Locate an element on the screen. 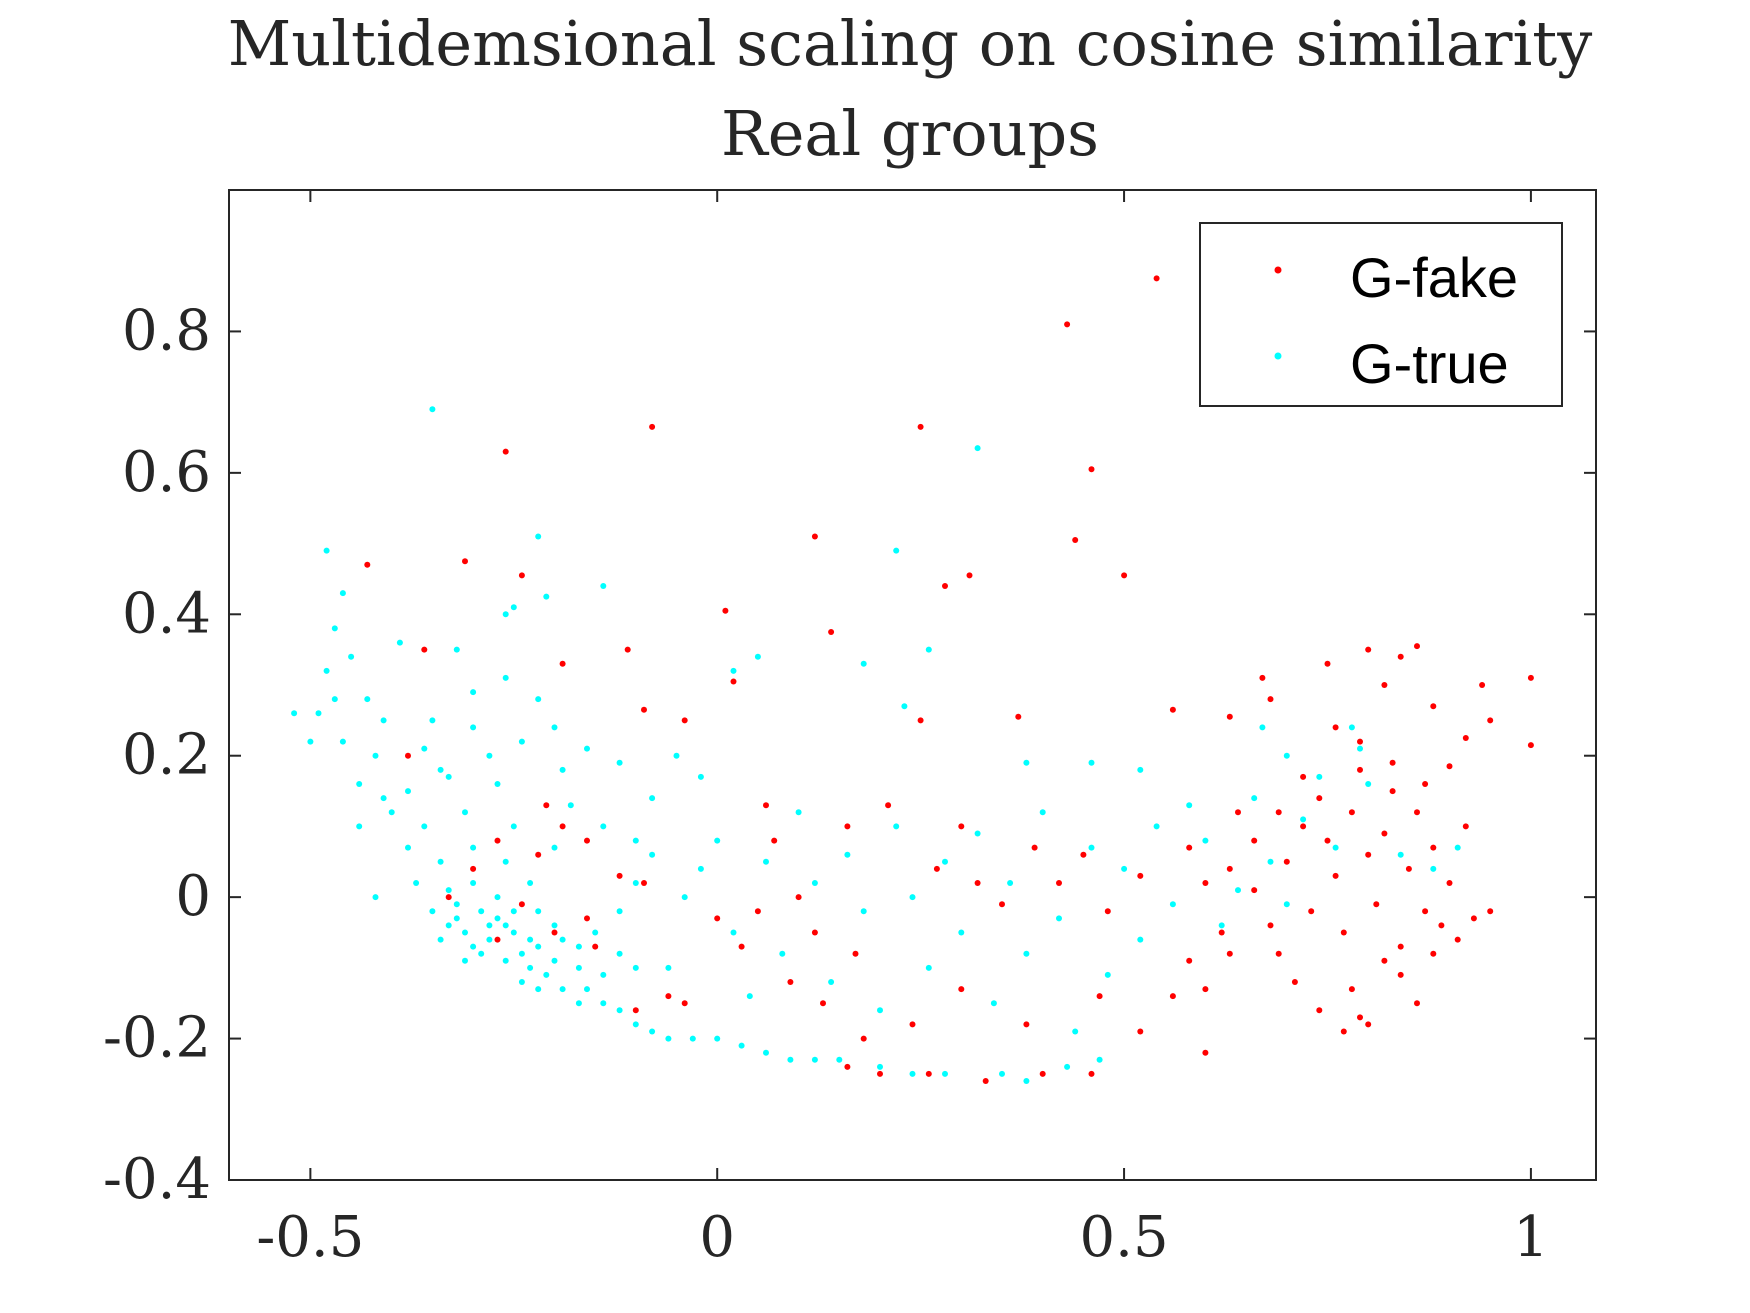  y-tick-label: 0.8 is located at coordinates (166, 330).